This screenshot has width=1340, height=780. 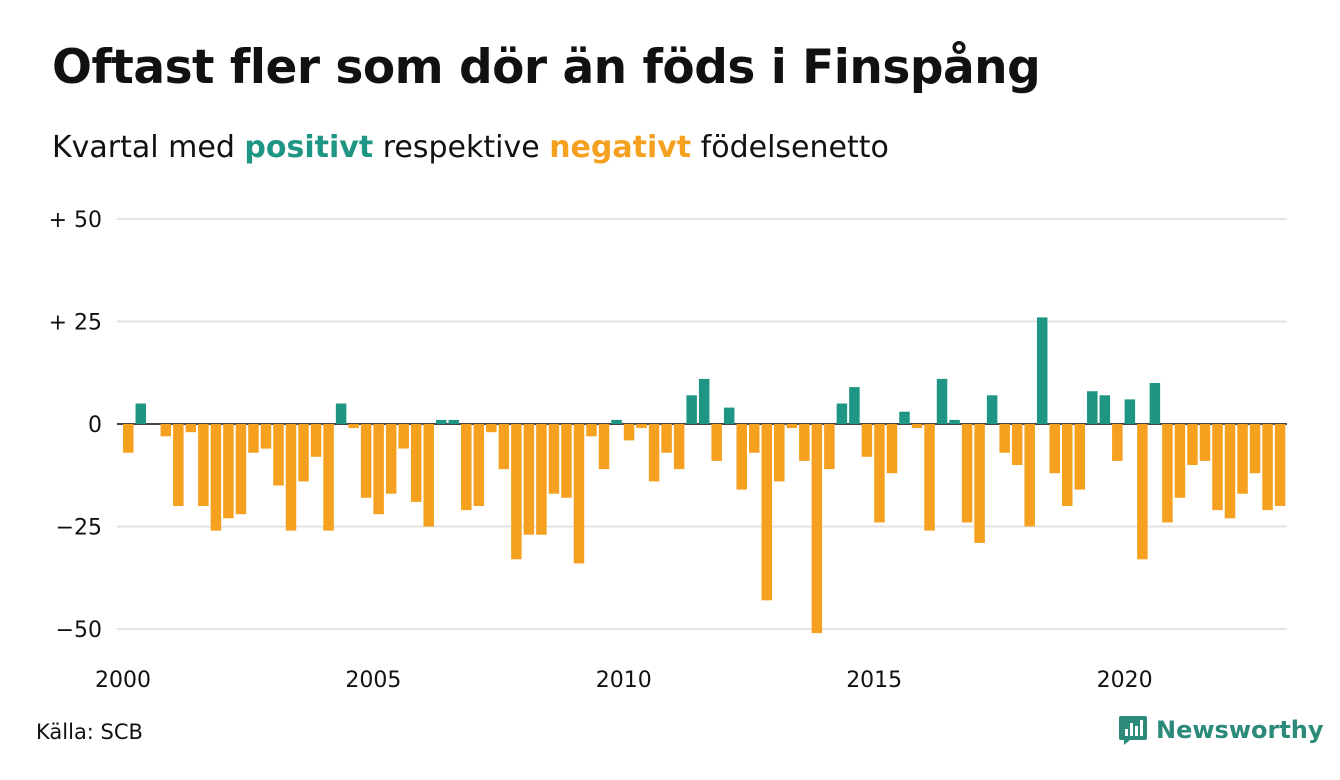 I want to click on source-note: Källa: SCB, so click(x=89, y=732).